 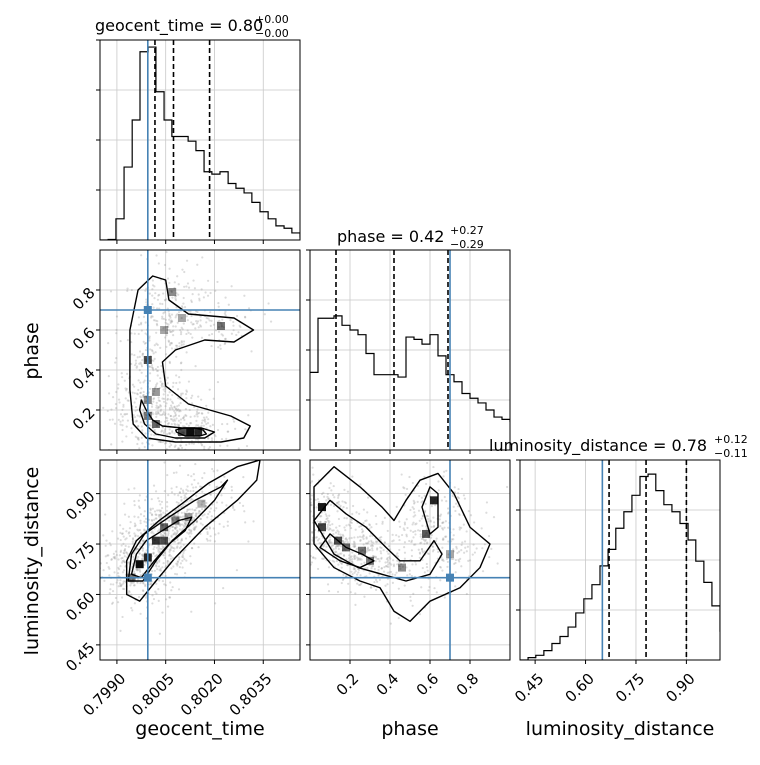 What do you see at coordinates (731, 453) in the screenshot?
I see `title-luminosity-distance-sub: −0.11` at bounding box center [731, 453].